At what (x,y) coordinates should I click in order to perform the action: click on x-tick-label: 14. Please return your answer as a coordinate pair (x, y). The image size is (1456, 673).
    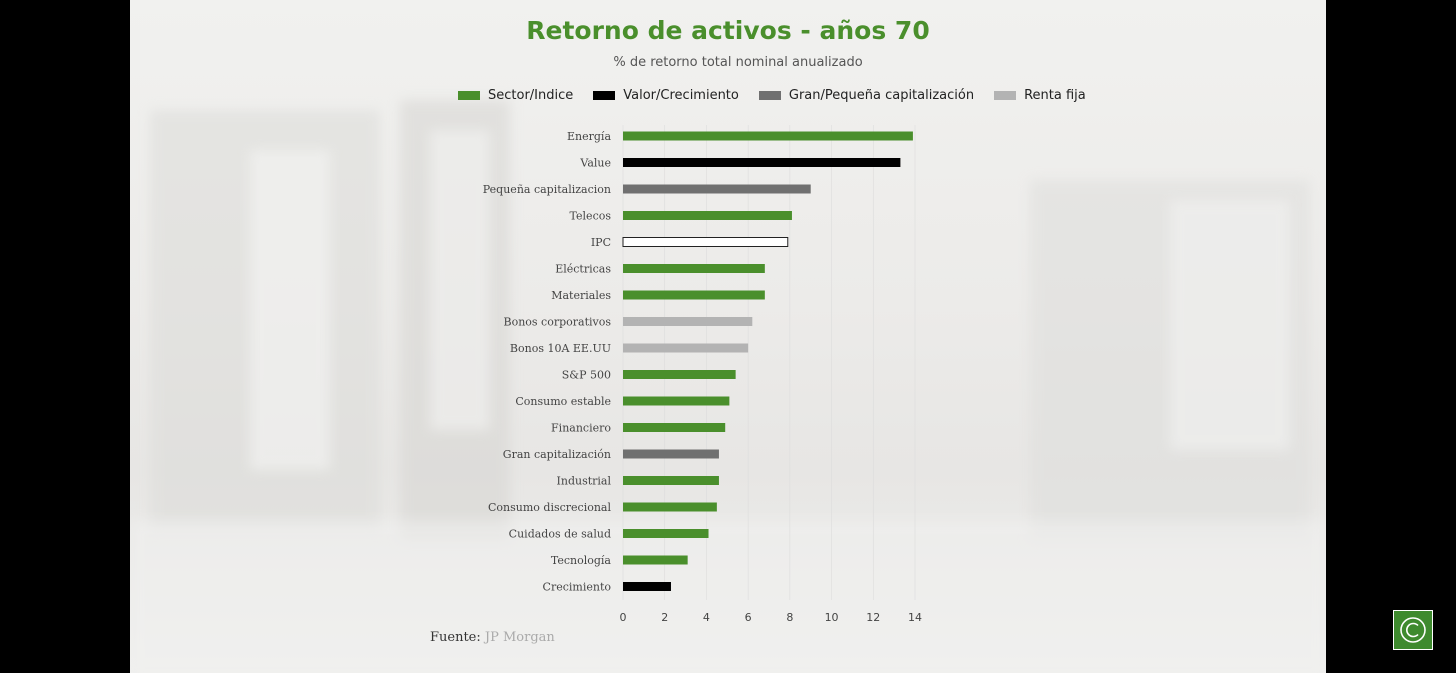
    Looking at the image, I should click on (915, 617).